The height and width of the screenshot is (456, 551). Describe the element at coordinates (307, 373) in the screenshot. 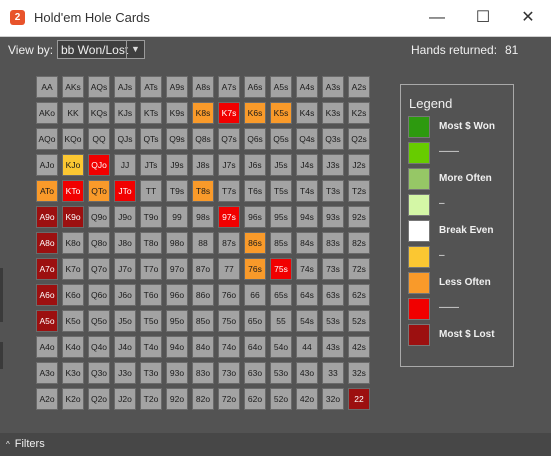

I see `hand-cell: 43o` at that location.